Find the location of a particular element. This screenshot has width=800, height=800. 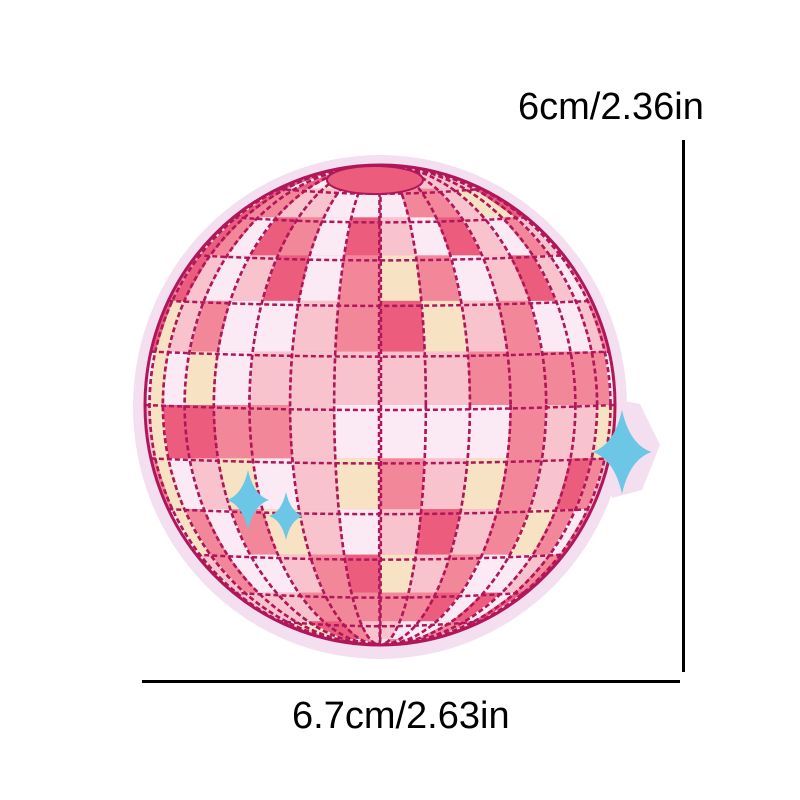

height-dimension-label: 6cm/2.36in is located at coordinates (611, 107).